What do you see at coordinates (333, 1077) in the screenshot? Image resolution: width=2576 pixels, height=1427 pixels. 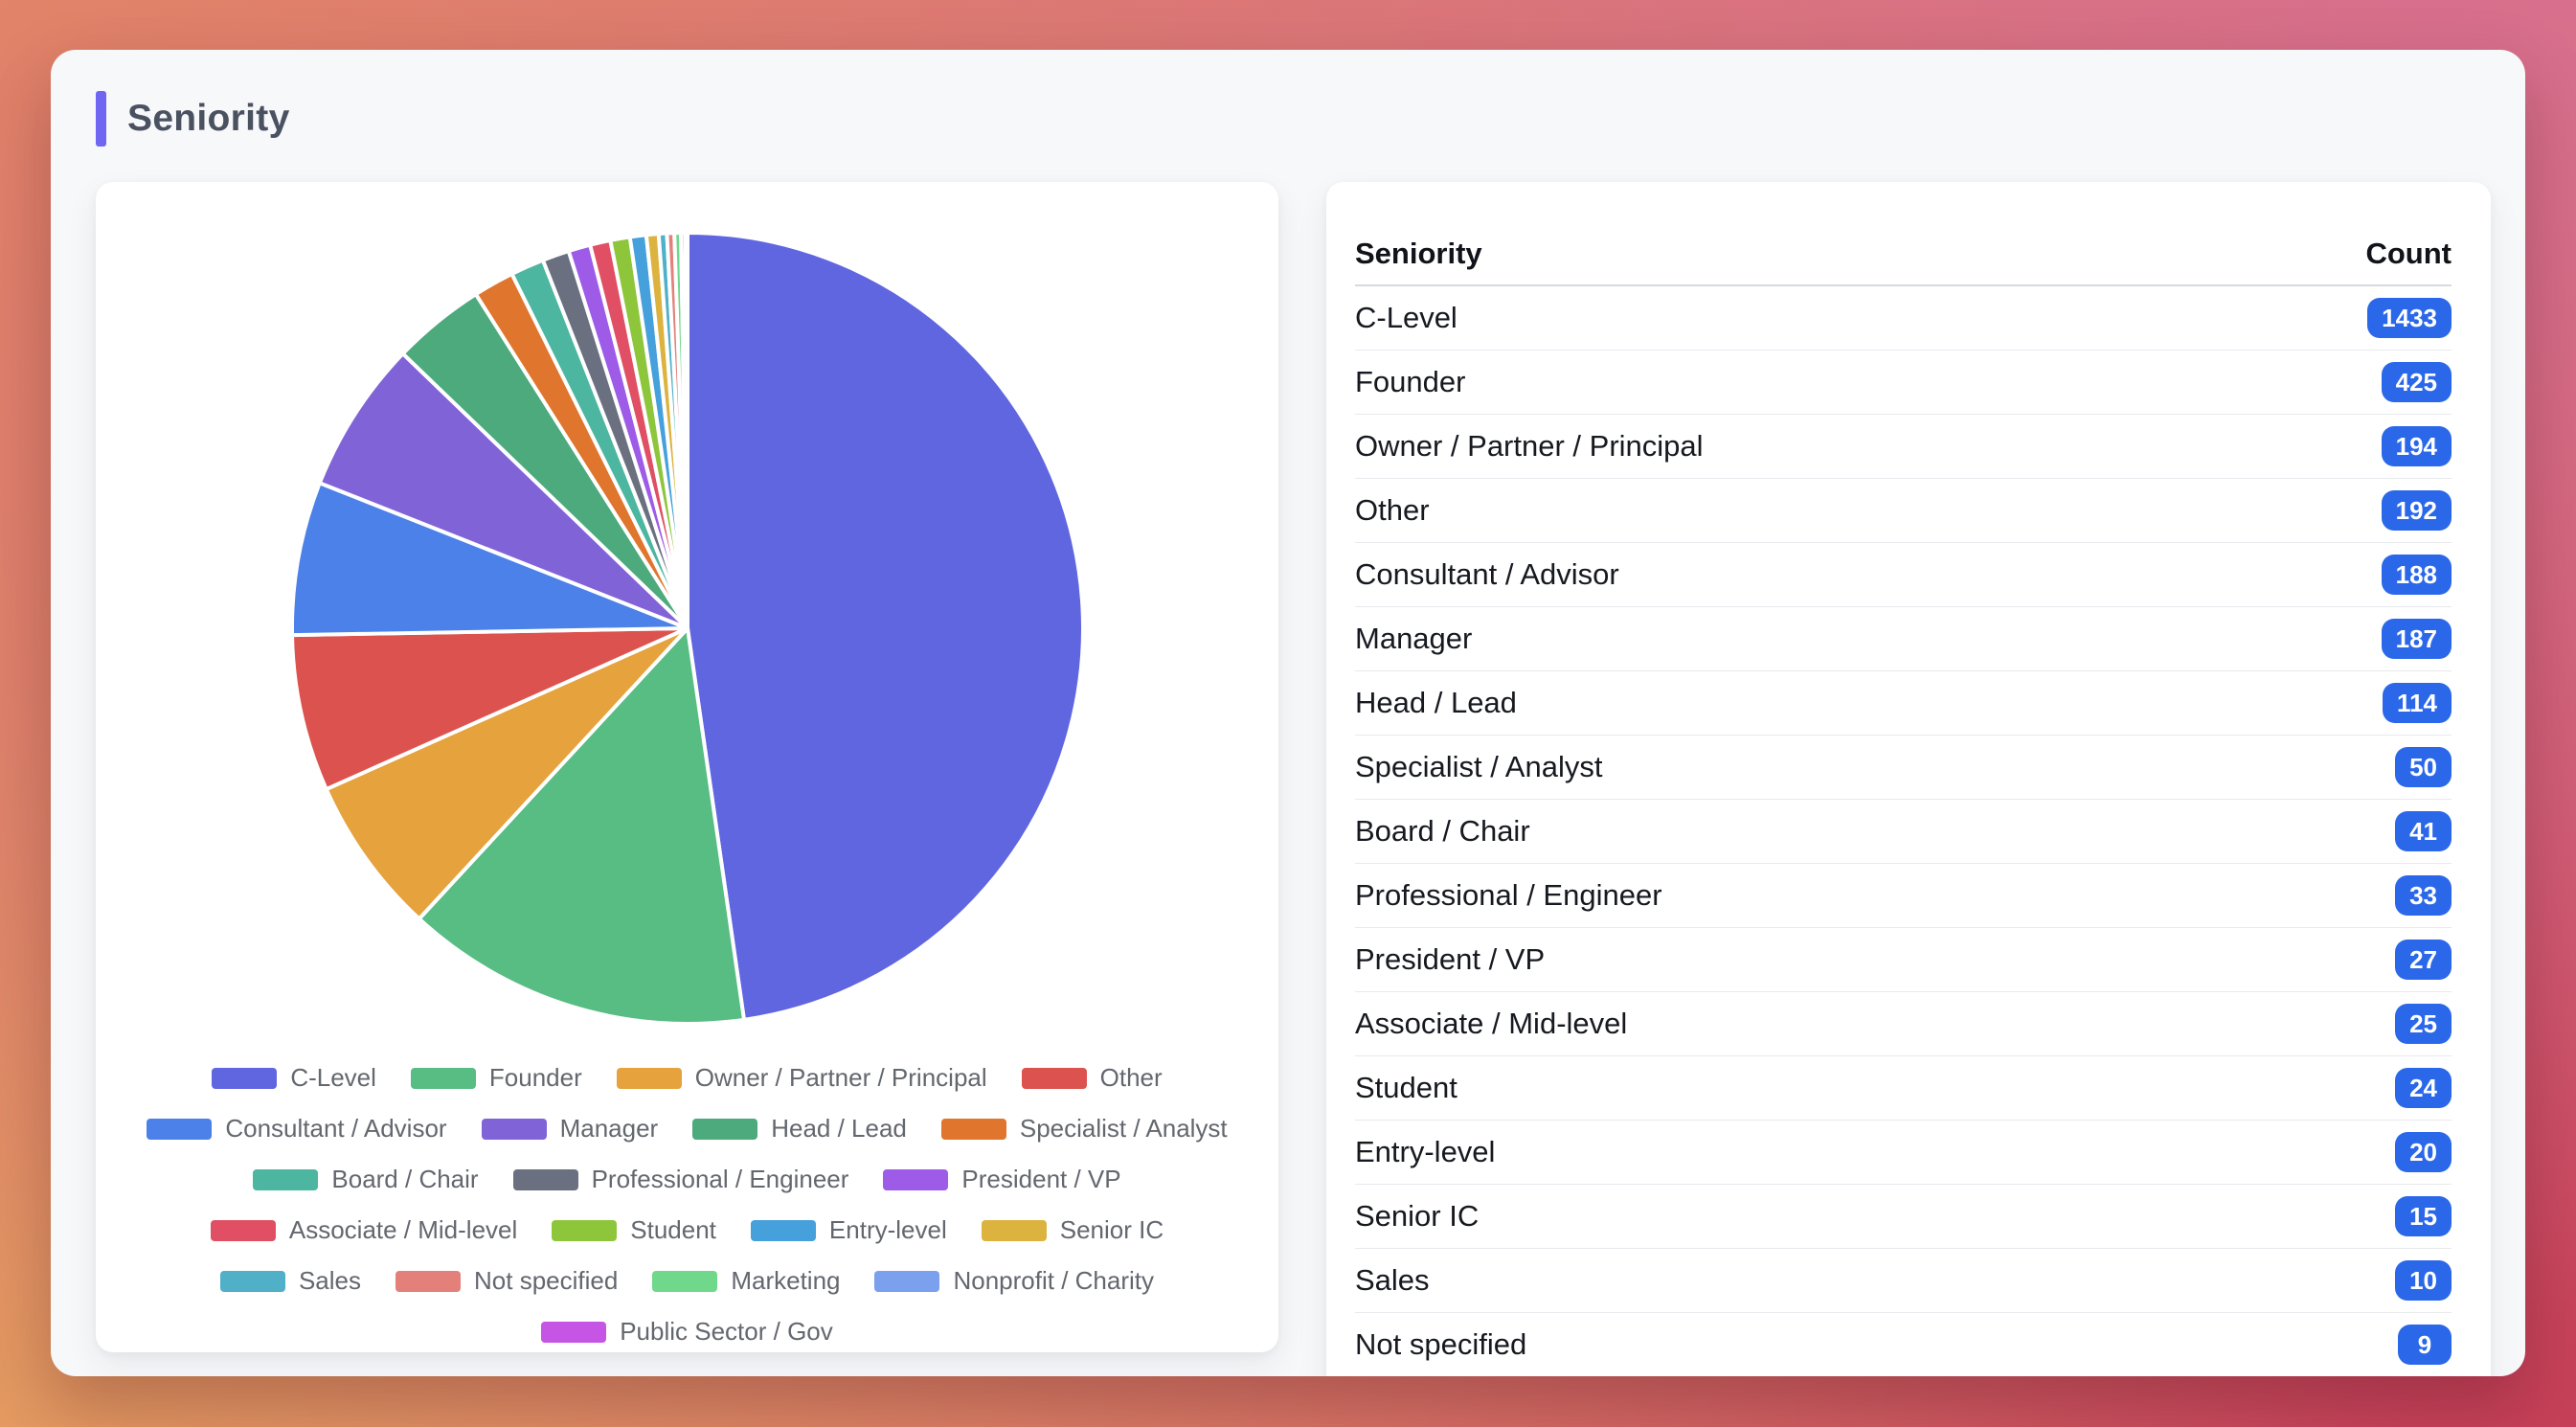 I see `legend-label: C-Level` at bounding box center [333, 1077].